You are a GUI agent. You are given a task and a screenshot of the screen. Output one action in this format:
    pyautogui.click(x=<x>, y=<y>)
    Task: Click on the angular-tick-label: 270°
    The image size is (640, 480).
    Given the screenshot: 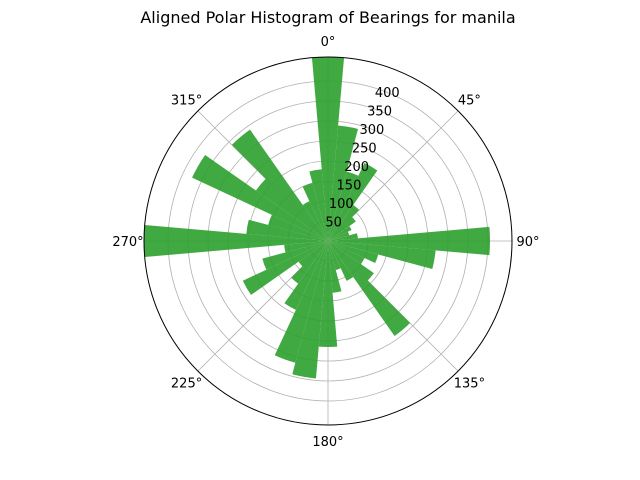 What is the action you would take?
    pyautogui.click(x=127, y=242)
    